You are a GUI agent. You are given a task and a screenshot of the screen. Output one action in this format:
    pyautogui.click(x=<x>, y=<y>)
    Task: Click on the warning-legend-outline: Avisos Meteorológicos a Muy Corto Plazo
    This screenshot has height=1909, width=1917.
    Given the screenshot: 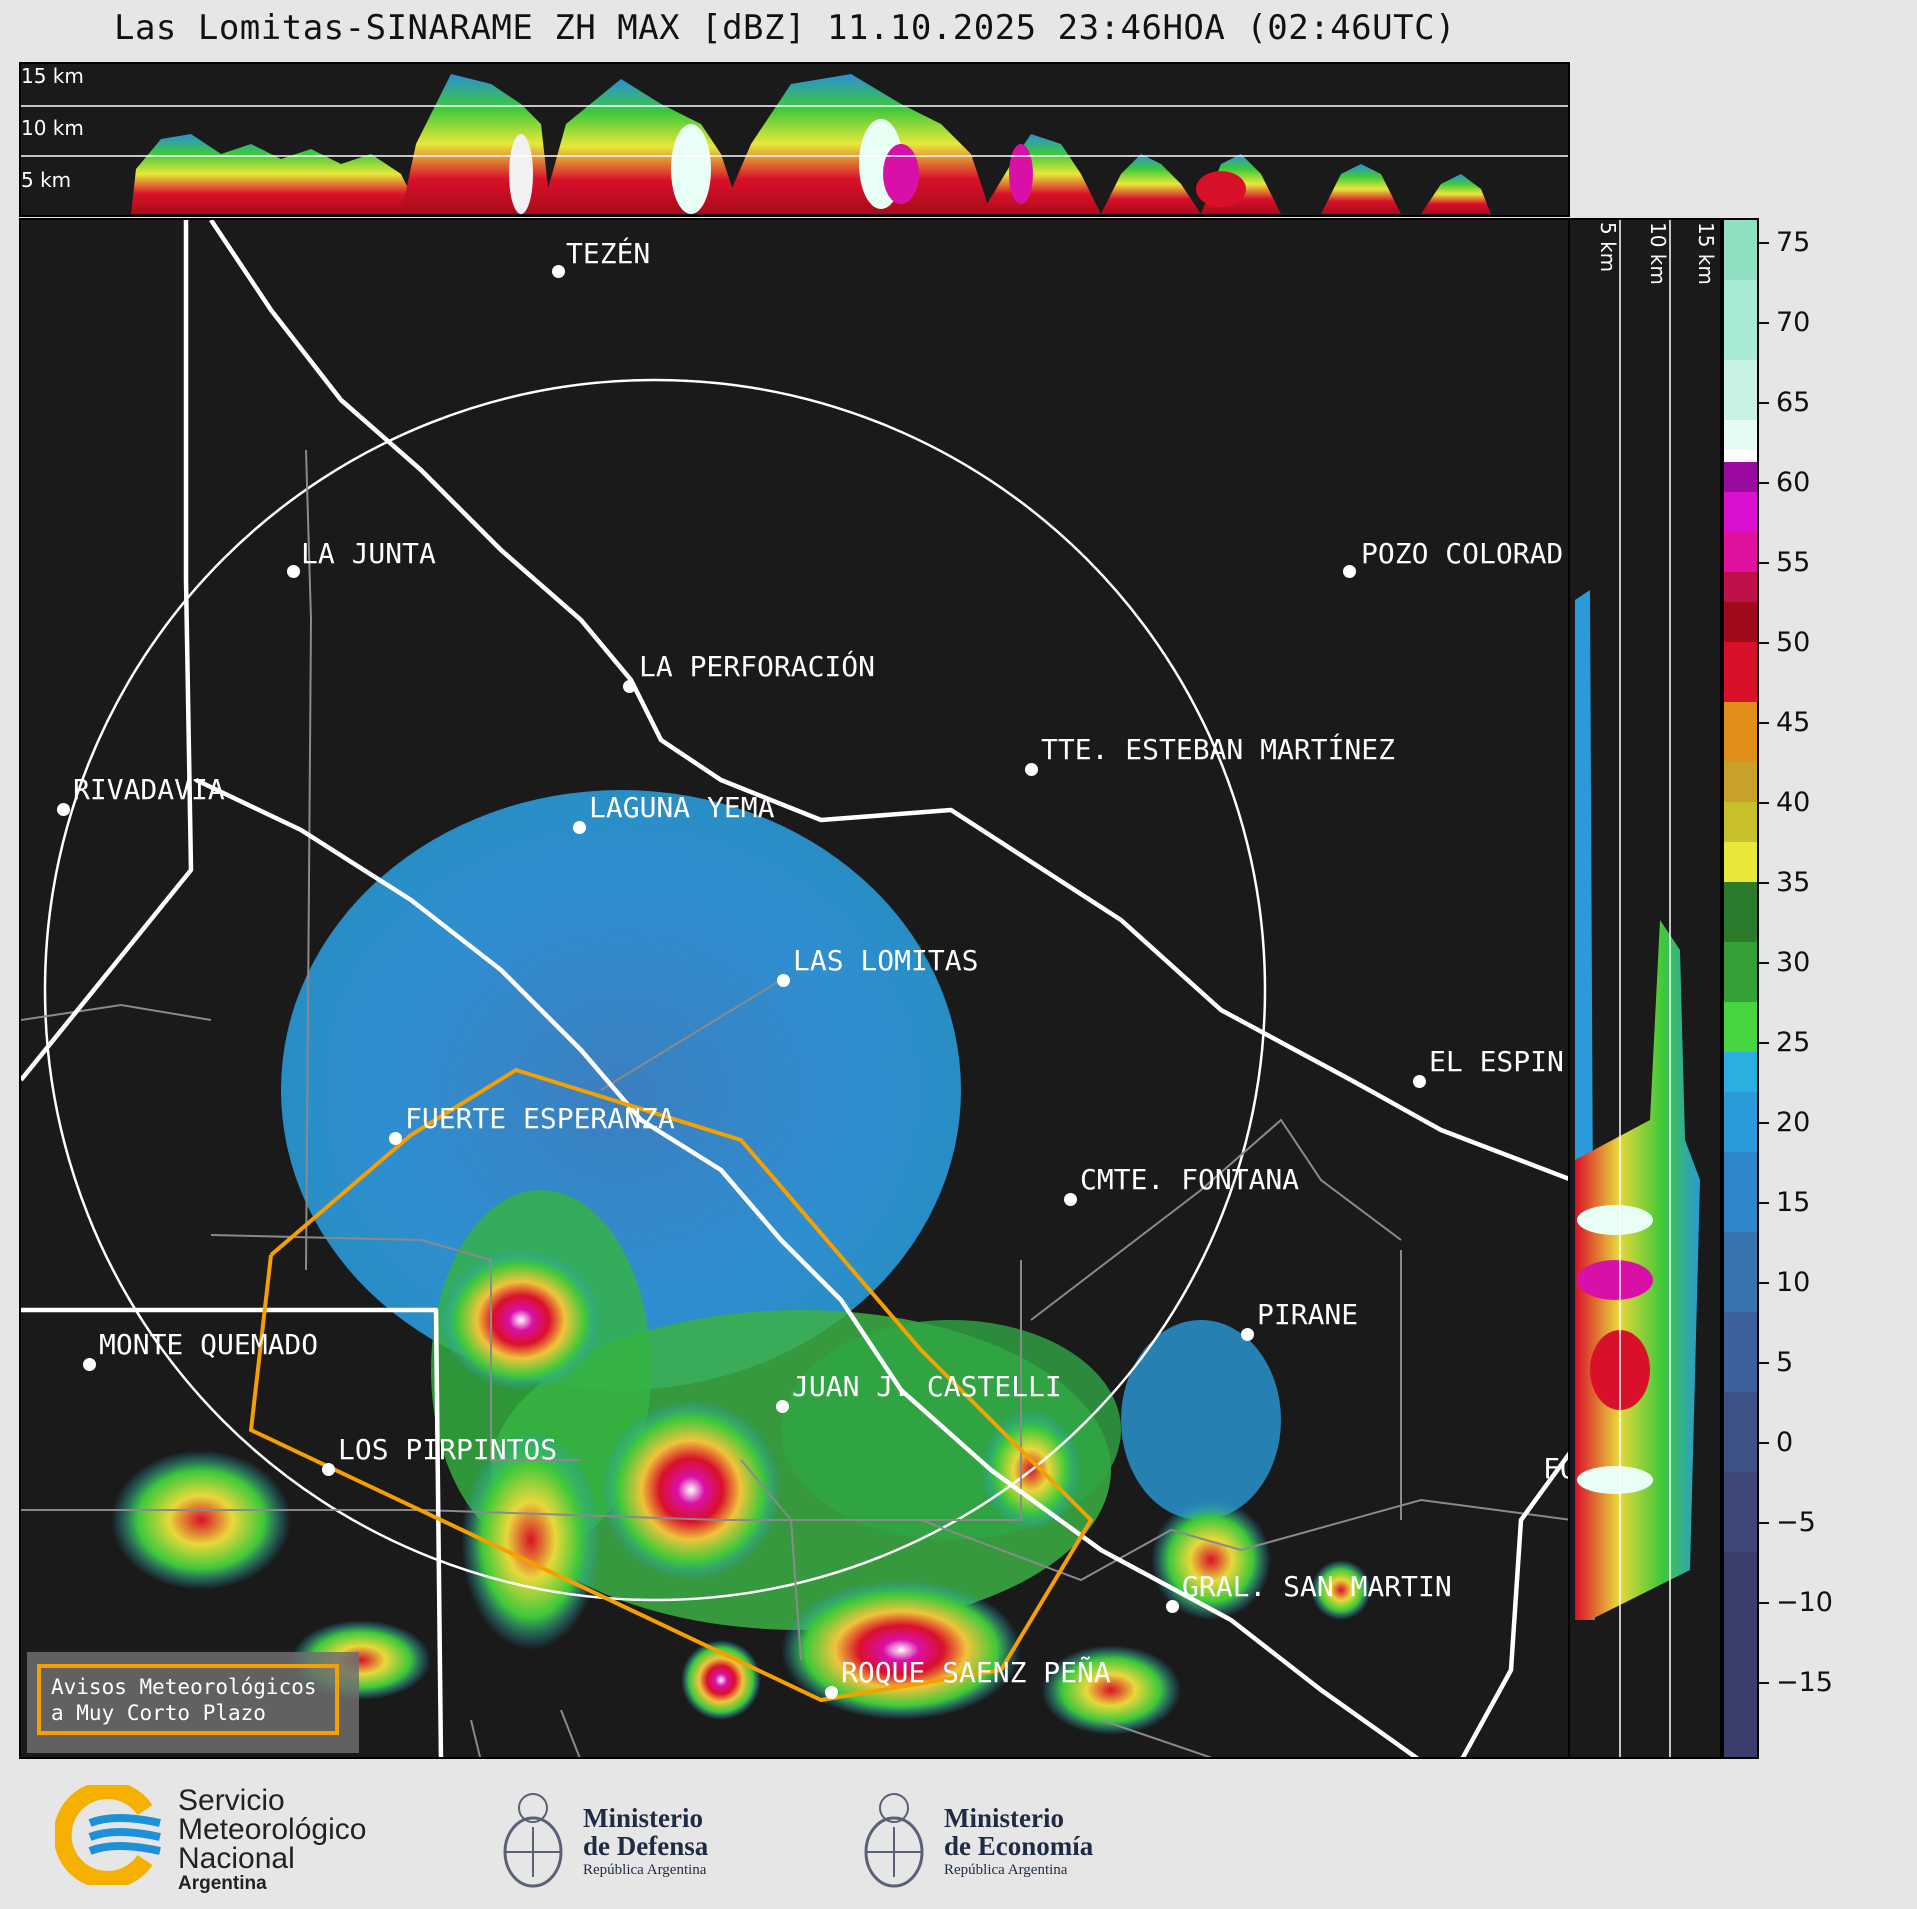 What is the action you would take?
    pyautogui.click(x=188, y=1699)
    